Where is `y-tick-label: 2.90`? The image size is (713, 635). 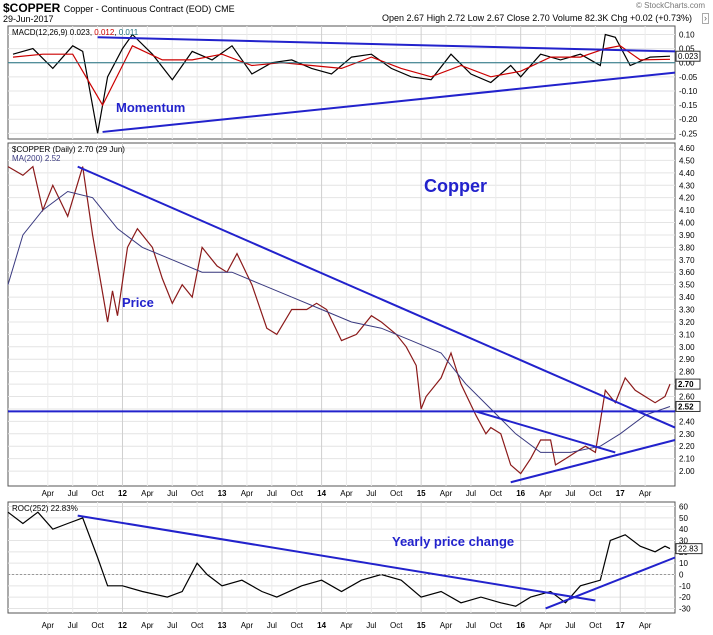
y-tick-label: 2.90 is located at coordinates (687, 359).